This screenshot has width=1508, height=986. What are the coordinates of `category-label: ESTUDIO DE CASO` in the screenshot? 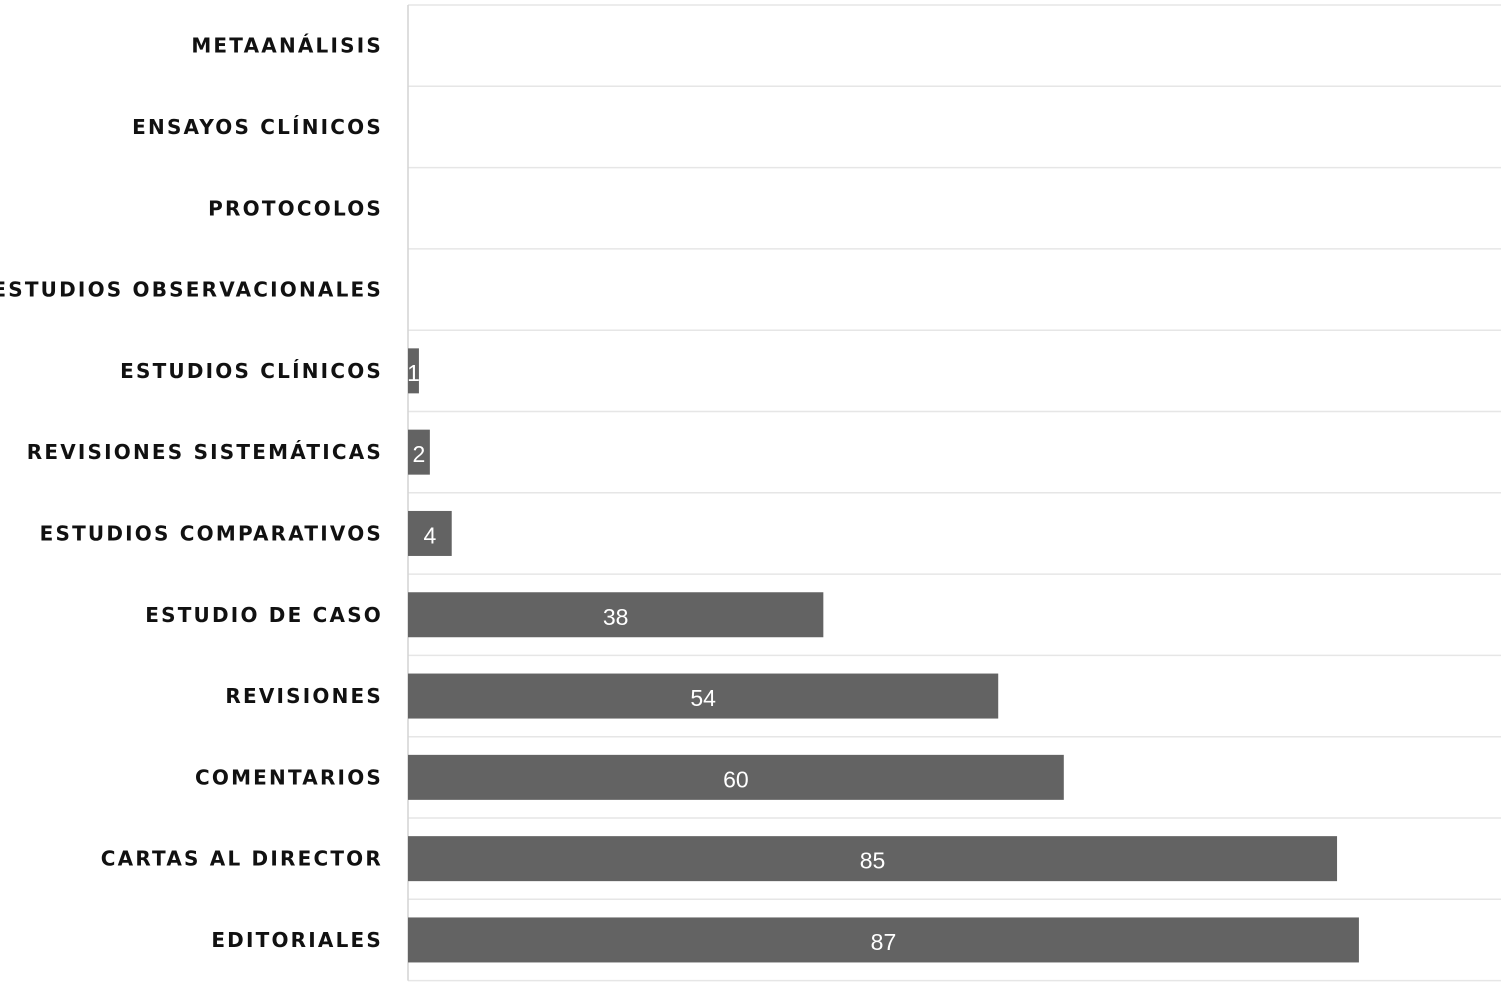 It's located at (264, 615).